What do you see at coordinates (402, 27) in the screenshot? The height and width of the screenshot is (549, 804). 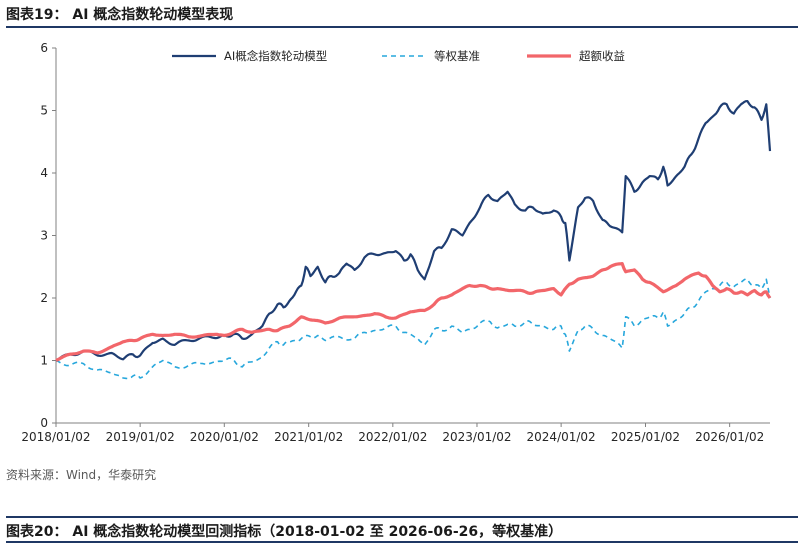 I see `title-divider` at bounding box center [402, 27].